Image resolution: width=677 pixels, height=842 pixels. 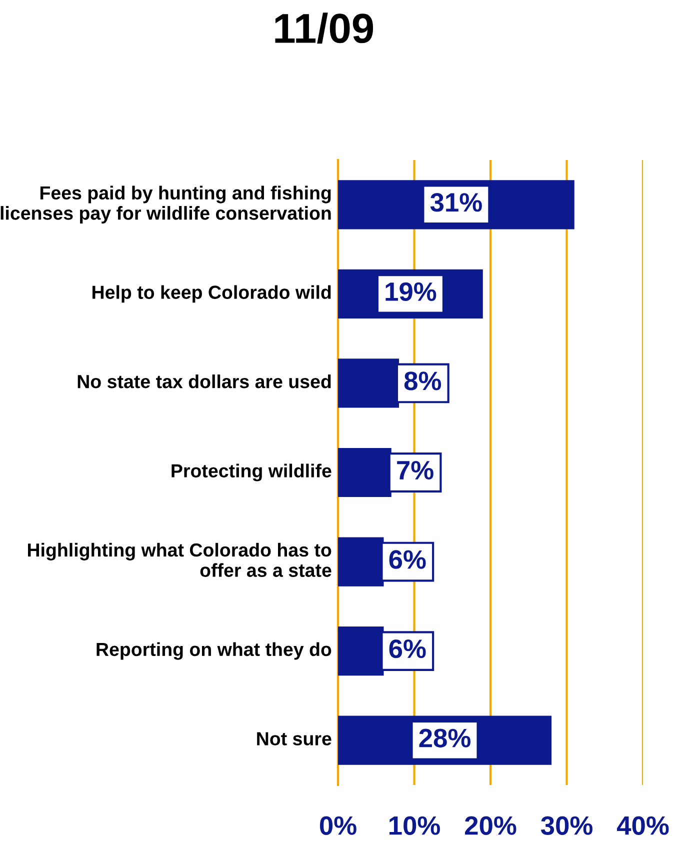 I want to click on y-tick-label: No state tax dollars are used, so click(x=204, y=381).